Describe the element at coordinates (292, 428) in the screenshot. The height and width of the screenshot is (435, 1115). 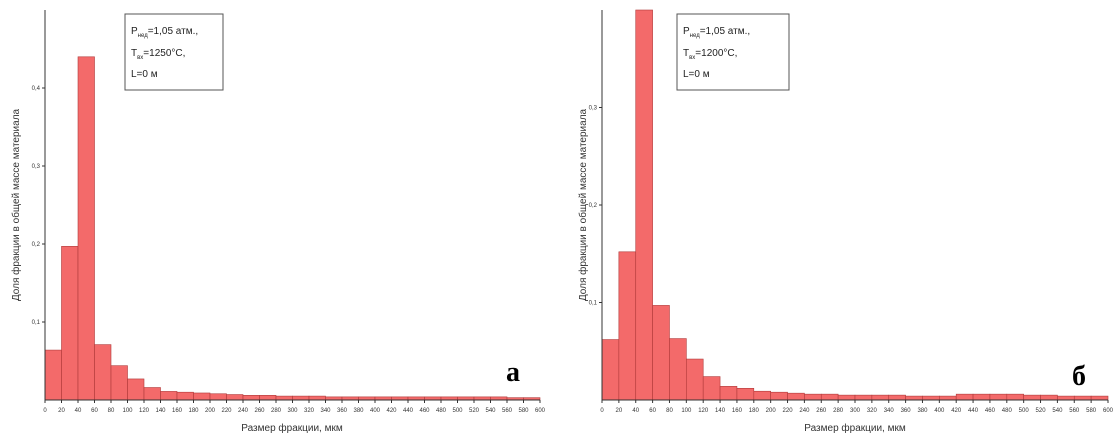
I see `x-axis-title-a: Размер фракции, мкм` at that location.